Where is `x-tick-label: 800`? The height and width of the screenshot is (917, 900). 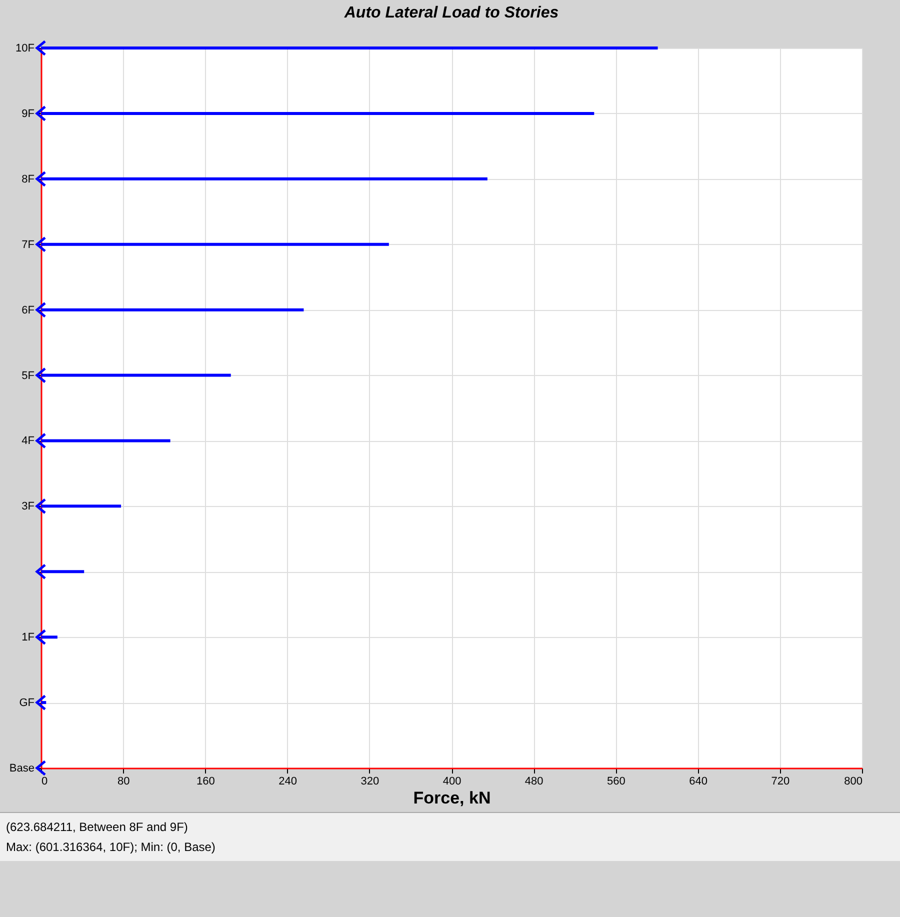
x-tick-label: 800 is located at coordinates (853, 782).